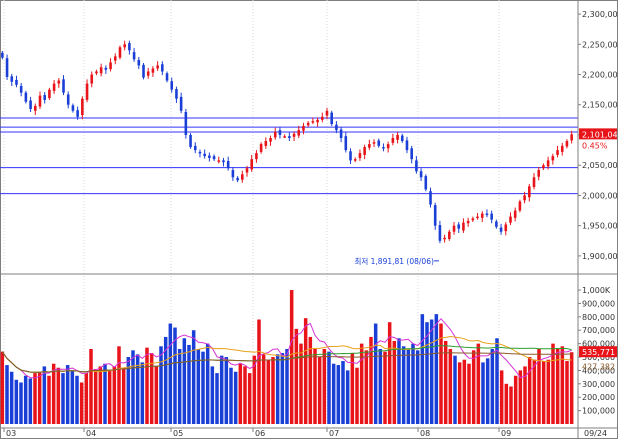 The image size is (618, 443). What do you see at coordinates (600, 226) in the screenshot?
I see `price-tick-label: 1,950,00` at bounding box center [600, 226].